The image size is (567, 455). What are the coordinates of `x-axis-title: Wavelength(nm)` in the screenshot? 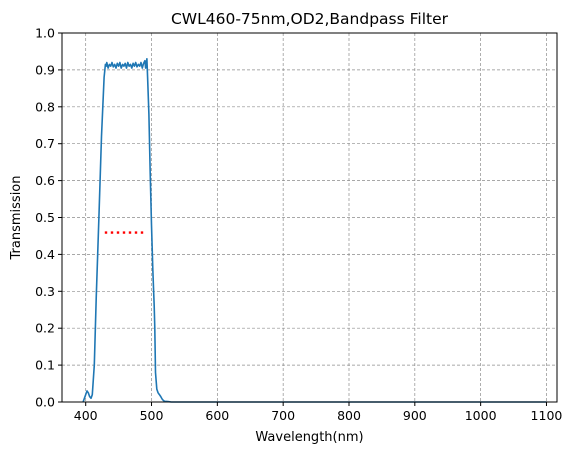 It's located at (309, 437).